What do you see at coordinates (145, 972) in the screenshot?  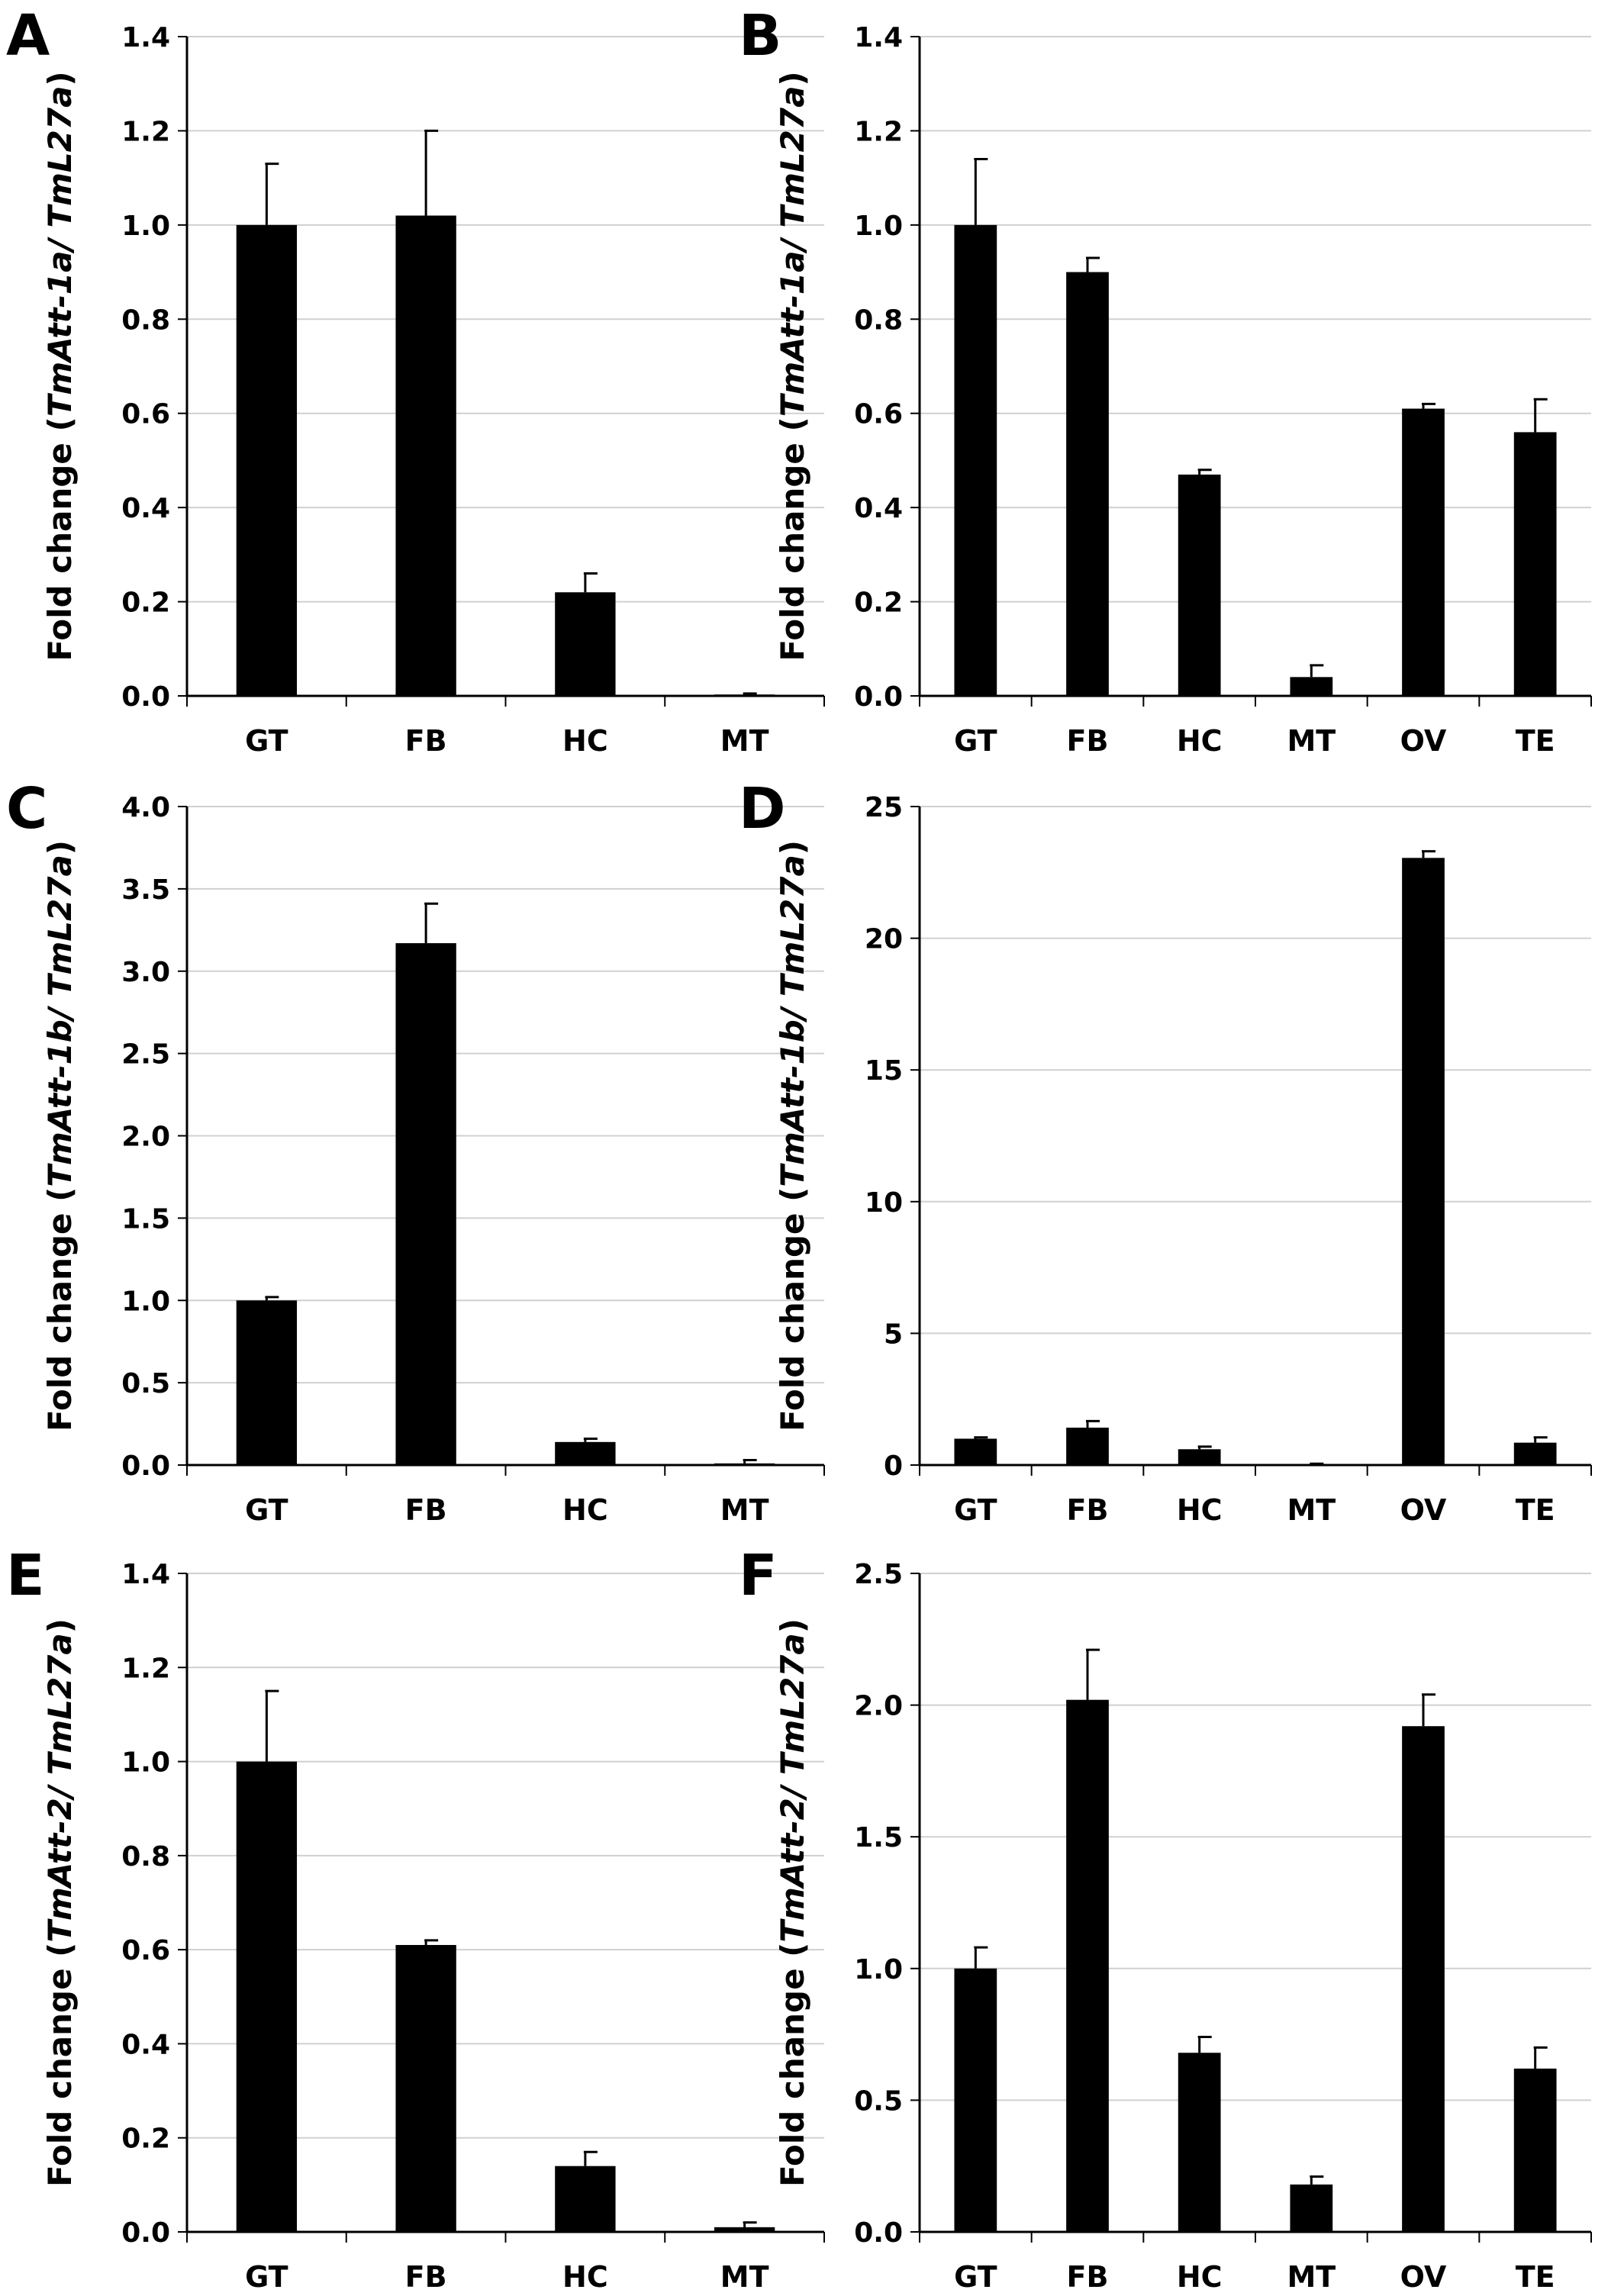 I see `y-tick-label: 3.0` at bounding box center [145, 972].